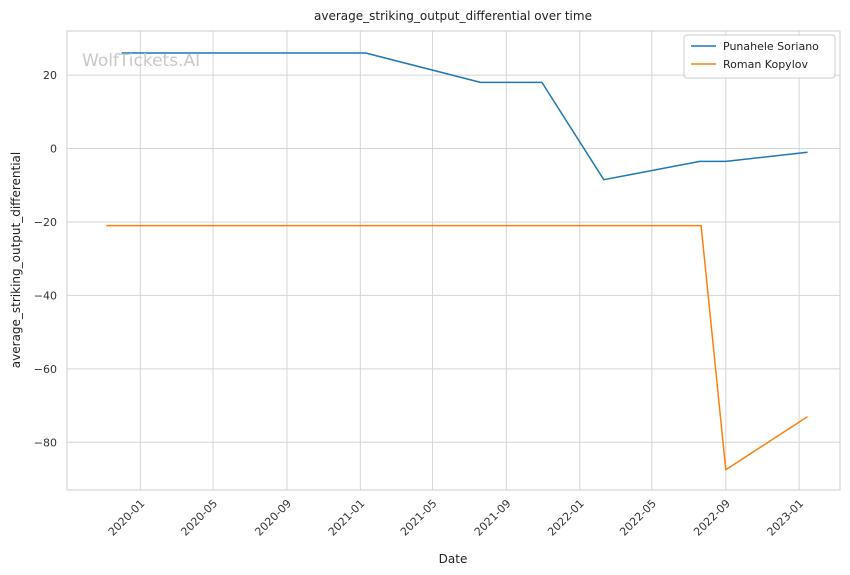  I want to click on legend-label-roman-kopylov: Roman Kopylov, so click(765, 64).